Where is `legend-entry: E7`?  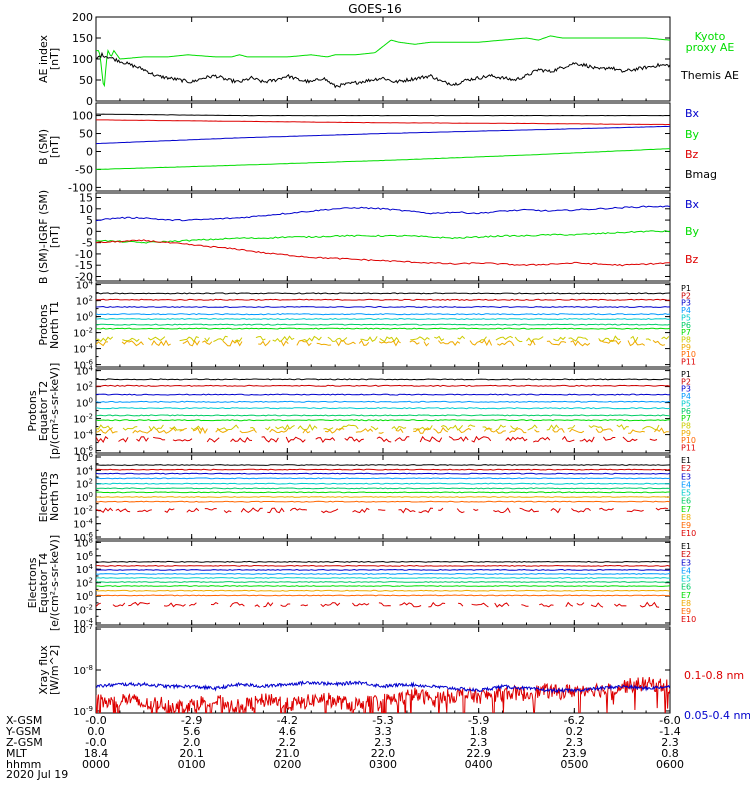 legend-entry: E7 is located at coordinates (686, 509).